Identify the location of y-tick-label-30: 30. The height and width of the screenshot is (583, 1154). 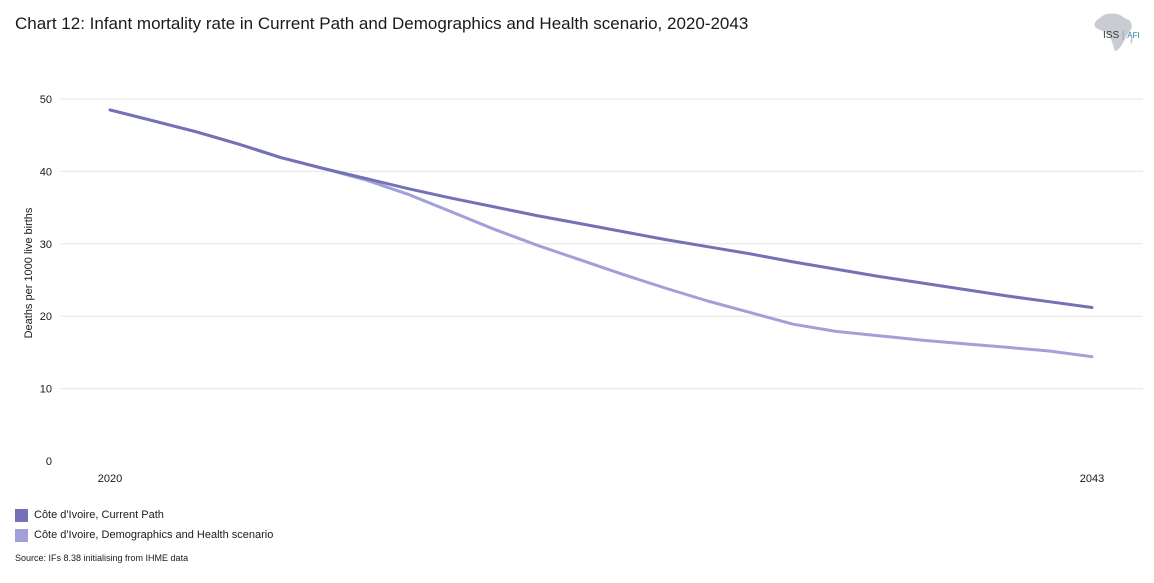
(46, 245).